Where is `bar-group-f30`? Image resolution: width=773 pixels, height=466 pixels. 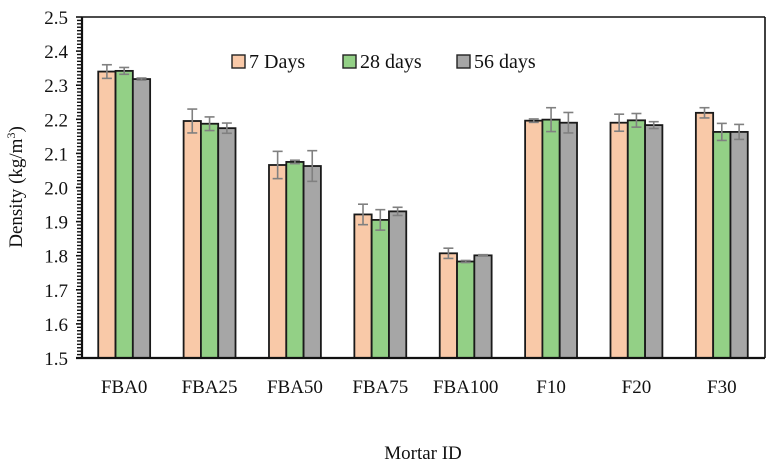 bar-group-f30 is located at coordinates (721, 232).